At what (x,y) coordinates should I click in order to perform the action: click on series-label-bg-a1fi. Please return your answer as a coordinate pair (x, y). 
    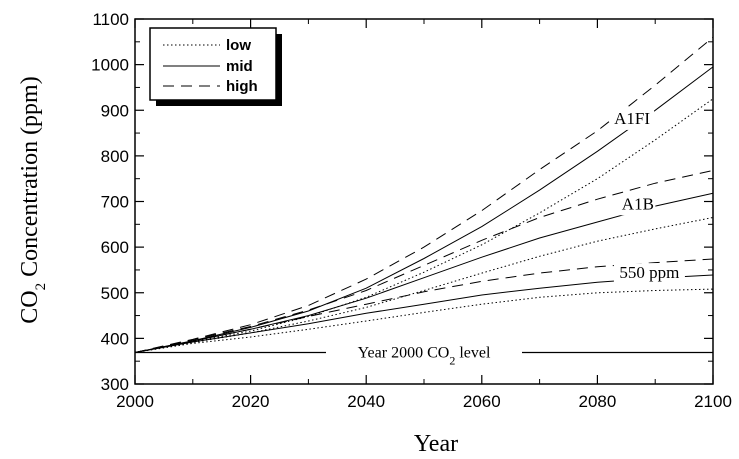
    Looking at the image, I should click on (632, 119).